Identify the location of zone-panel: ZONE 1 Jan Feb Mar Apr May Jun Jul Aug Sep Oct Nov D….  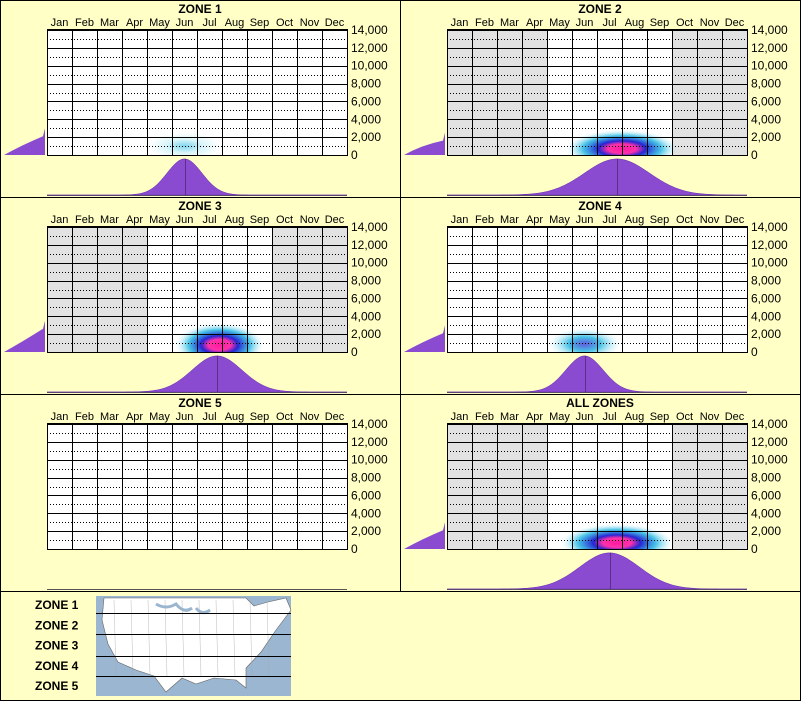
(200, 99).